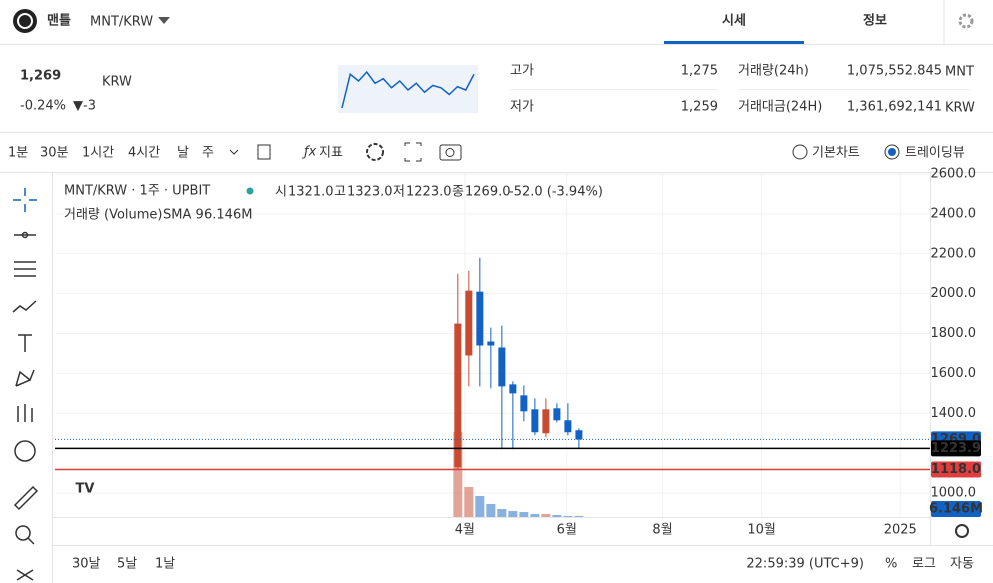 This screenshot has width=993, height=583. Describe the element at coordinates (137, 191) in the screenshot. I see `chart-title: MNT/KRW · 1주 · UPBIT` at that location.